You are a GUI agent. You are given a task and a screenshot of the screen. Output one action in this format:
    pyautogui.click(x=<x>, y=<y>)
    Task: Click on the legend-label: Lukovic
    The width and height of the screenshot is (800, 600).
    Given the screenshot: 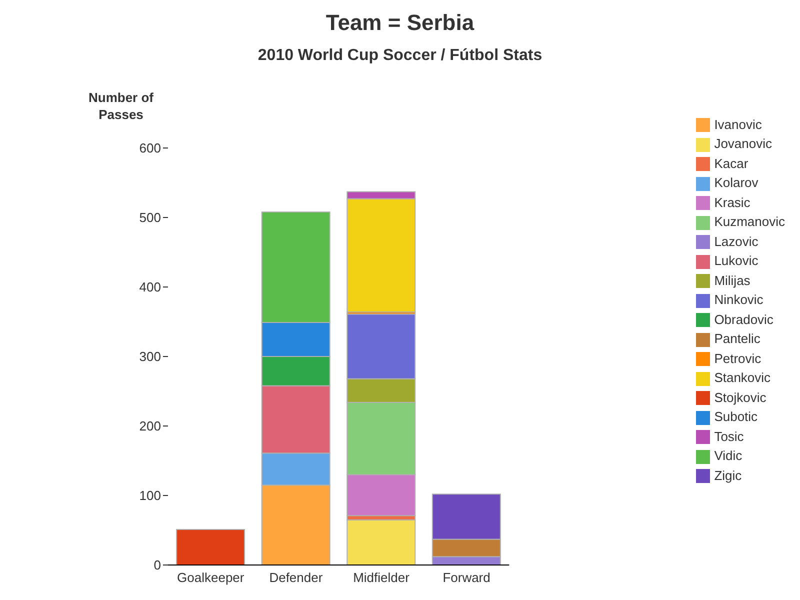 What is the action you would take?
    pyautogui.click(x=736, y=260)
    